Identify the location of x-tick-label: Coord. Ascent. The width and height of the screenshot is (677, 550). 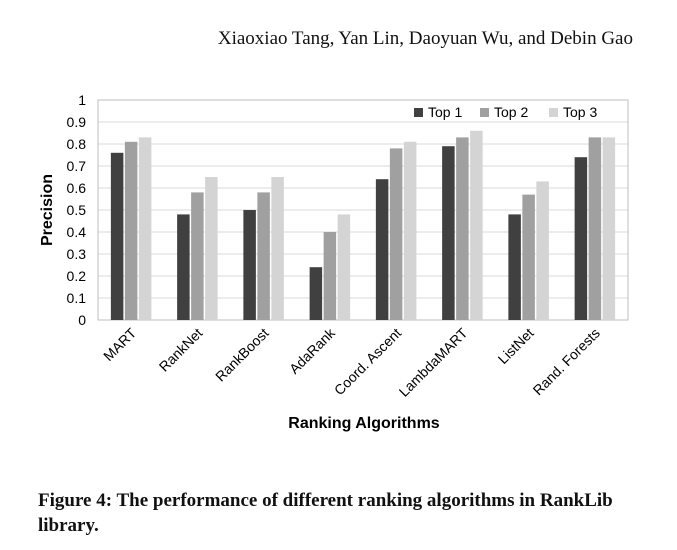
(368, 362).